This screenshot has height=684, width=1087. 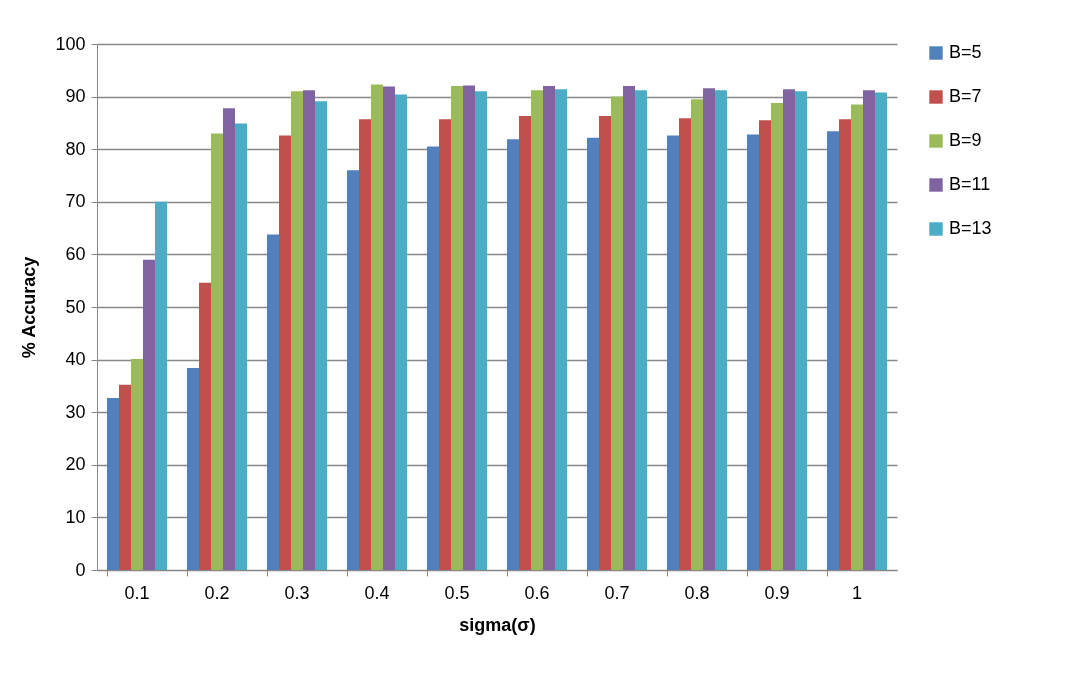 I want to click on y-tick-label: 90, so click(x=75, y=96).